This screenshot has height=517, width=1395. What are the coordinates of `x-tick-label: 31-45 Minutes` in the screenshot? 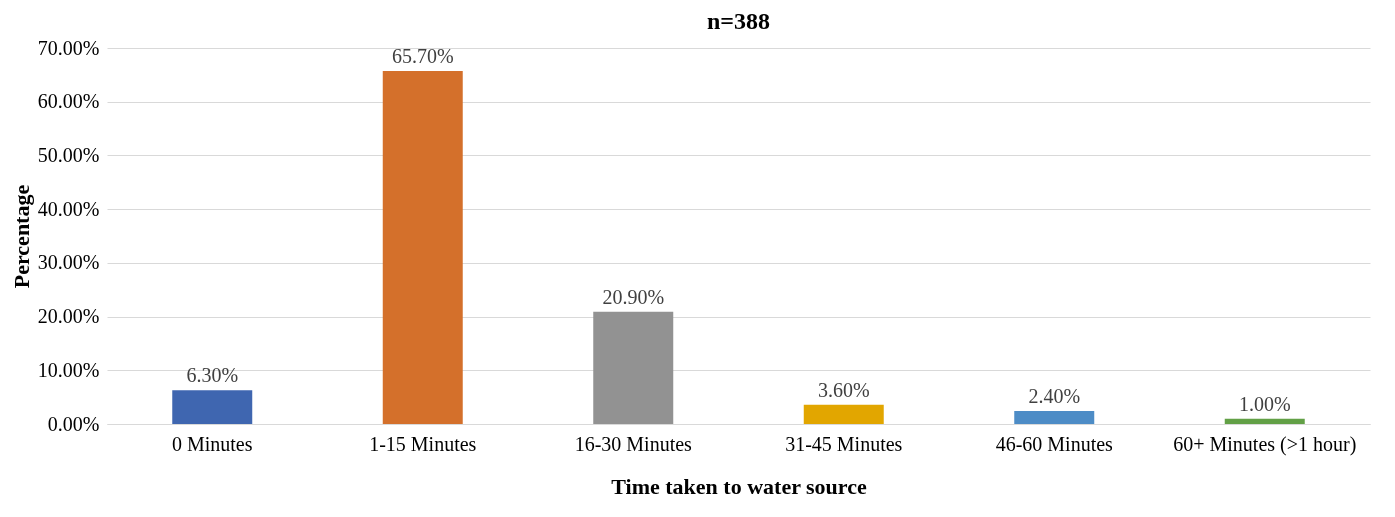 It's located at (844, 443).